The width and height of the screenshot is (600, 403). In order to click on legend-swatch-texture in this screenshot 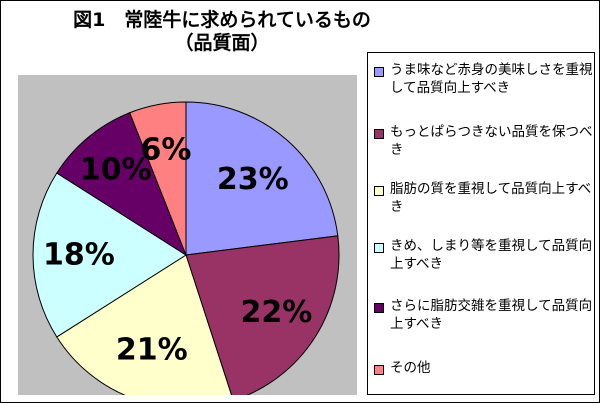, I will do `click(379, 248)`.